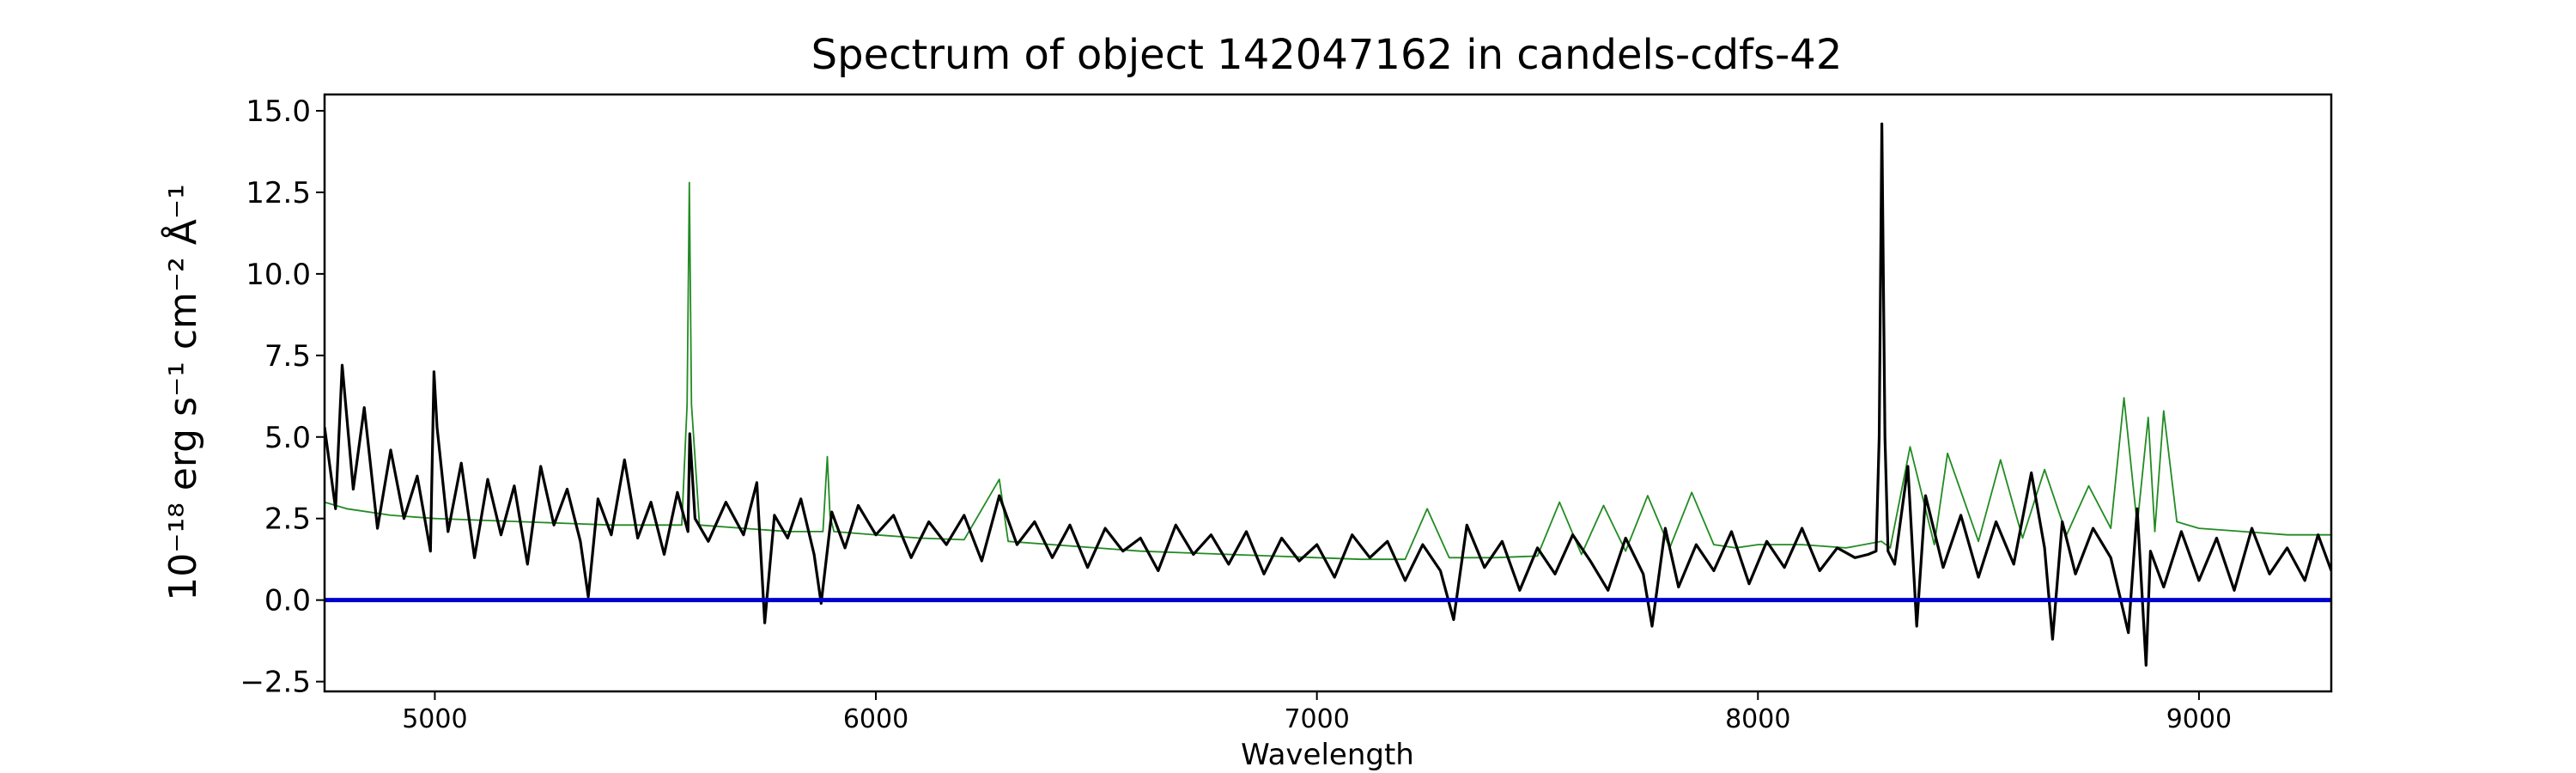  Describe the element at coordinates (1758, 719) in the screenshot. I see `x-tick-label: 8000` at that location.